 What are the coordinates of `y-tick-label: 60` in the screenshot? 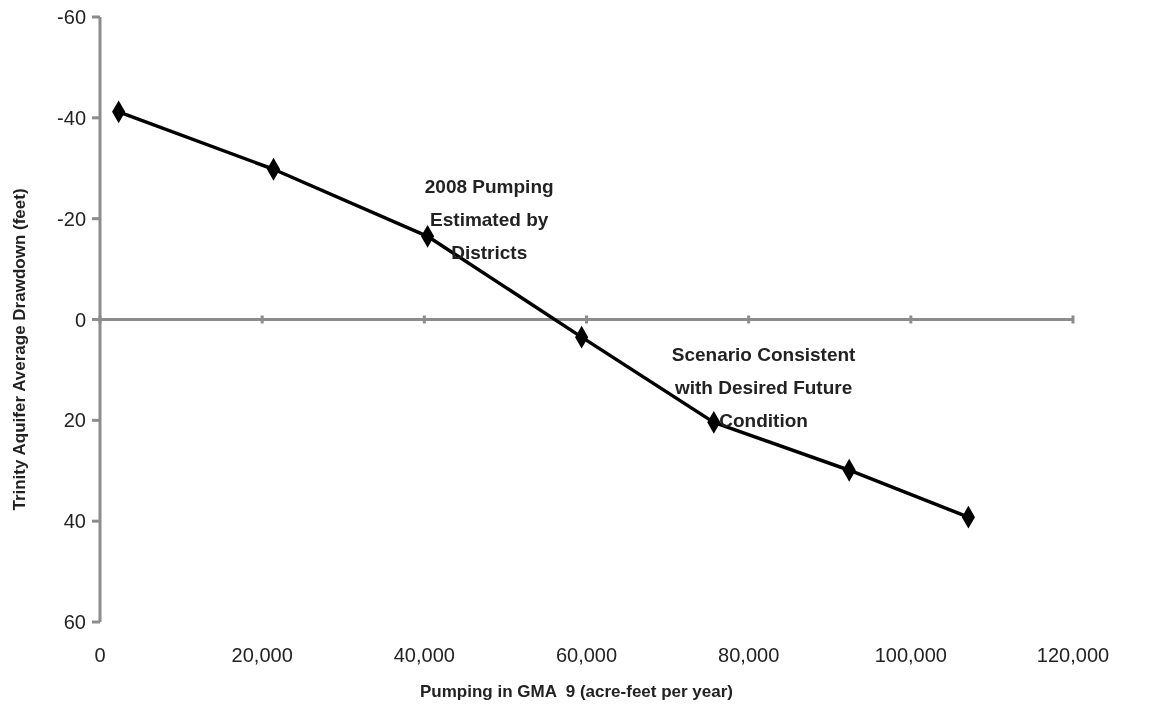 It's located at (74, 622).